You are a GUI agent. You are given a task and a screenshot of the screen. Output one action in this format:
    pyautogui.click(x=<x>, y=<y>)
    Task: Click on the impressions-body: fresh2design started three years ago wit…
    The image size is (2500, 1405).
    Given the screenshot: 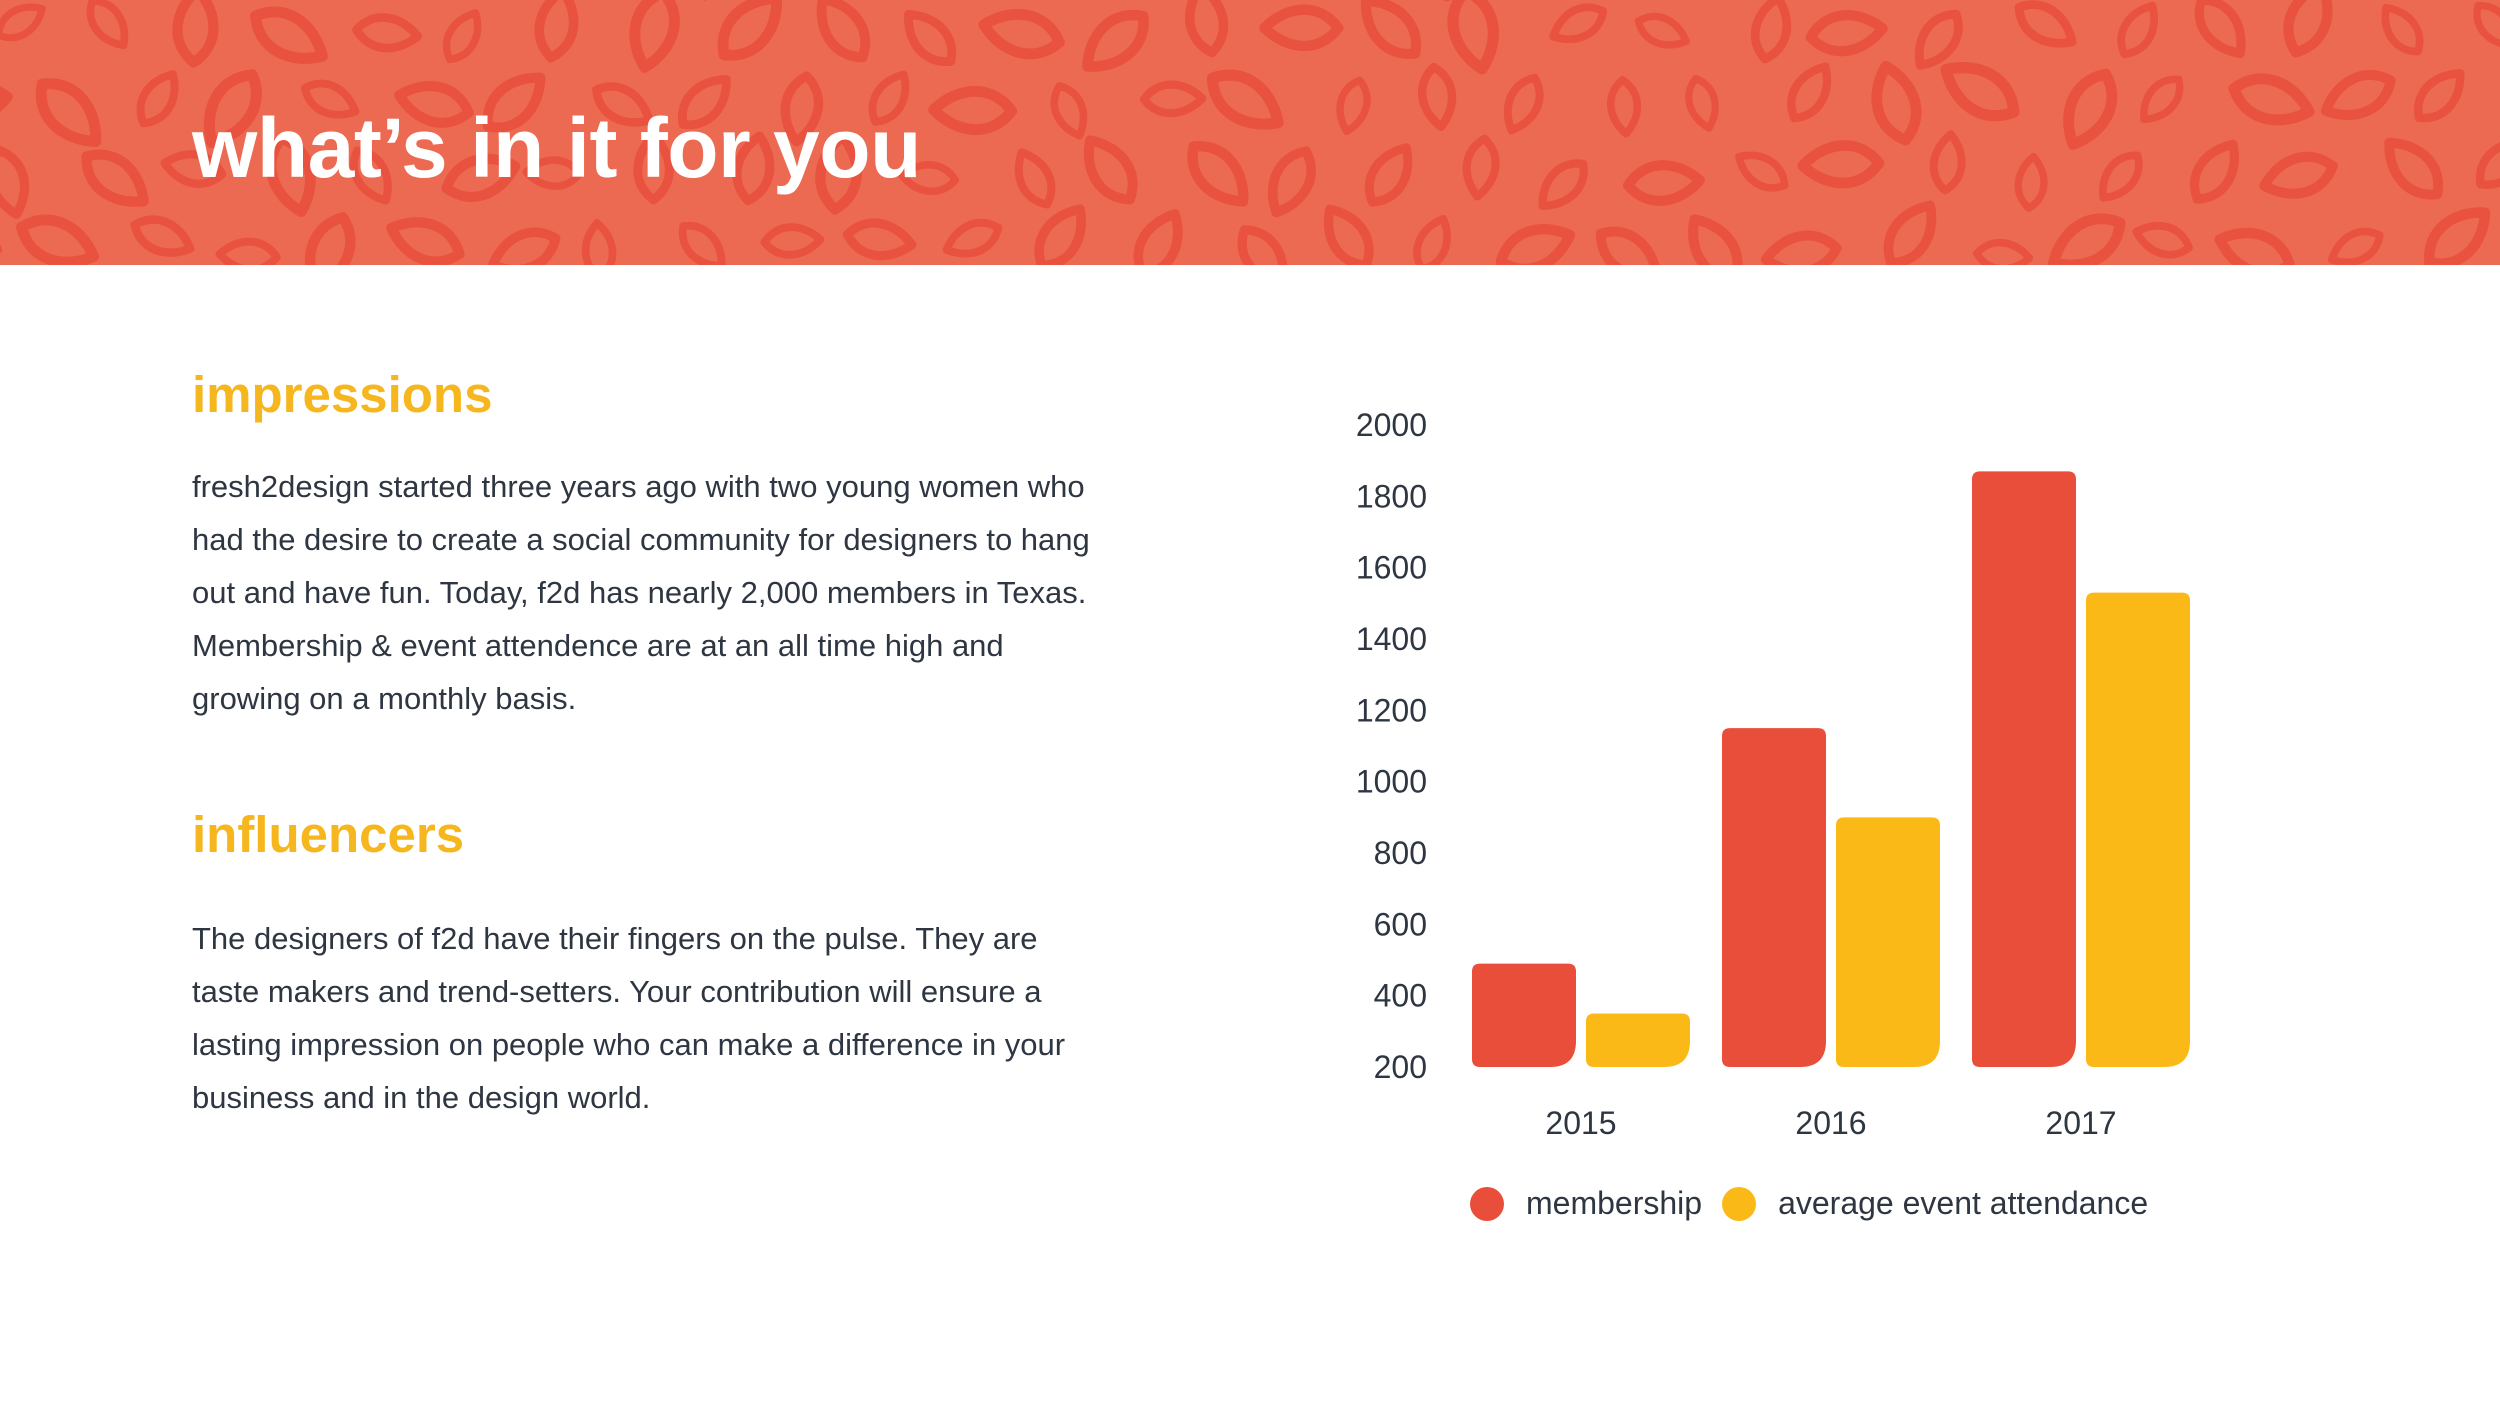 What is the action you would take?
    pyautogui.click(x=641, y=592)
    